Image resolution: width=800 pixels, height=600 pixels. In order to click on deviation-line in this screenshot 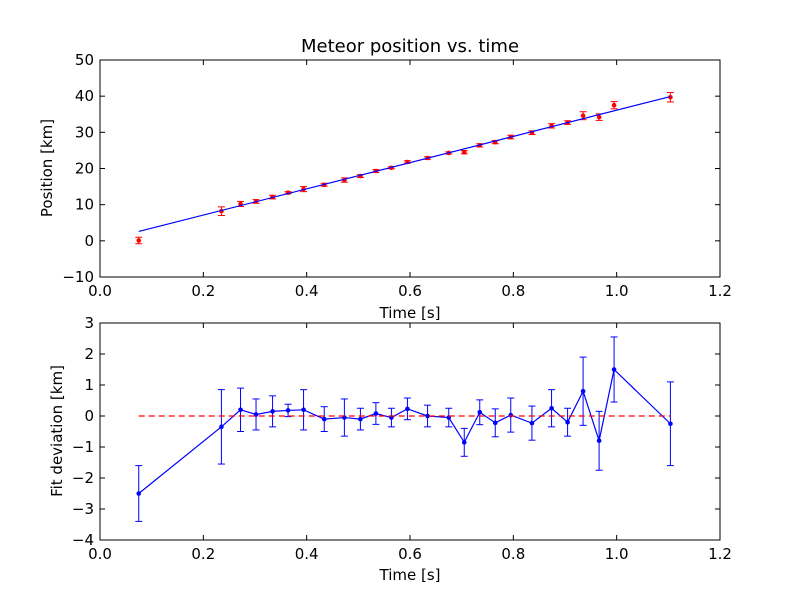, I will do `click(404, 431)`.